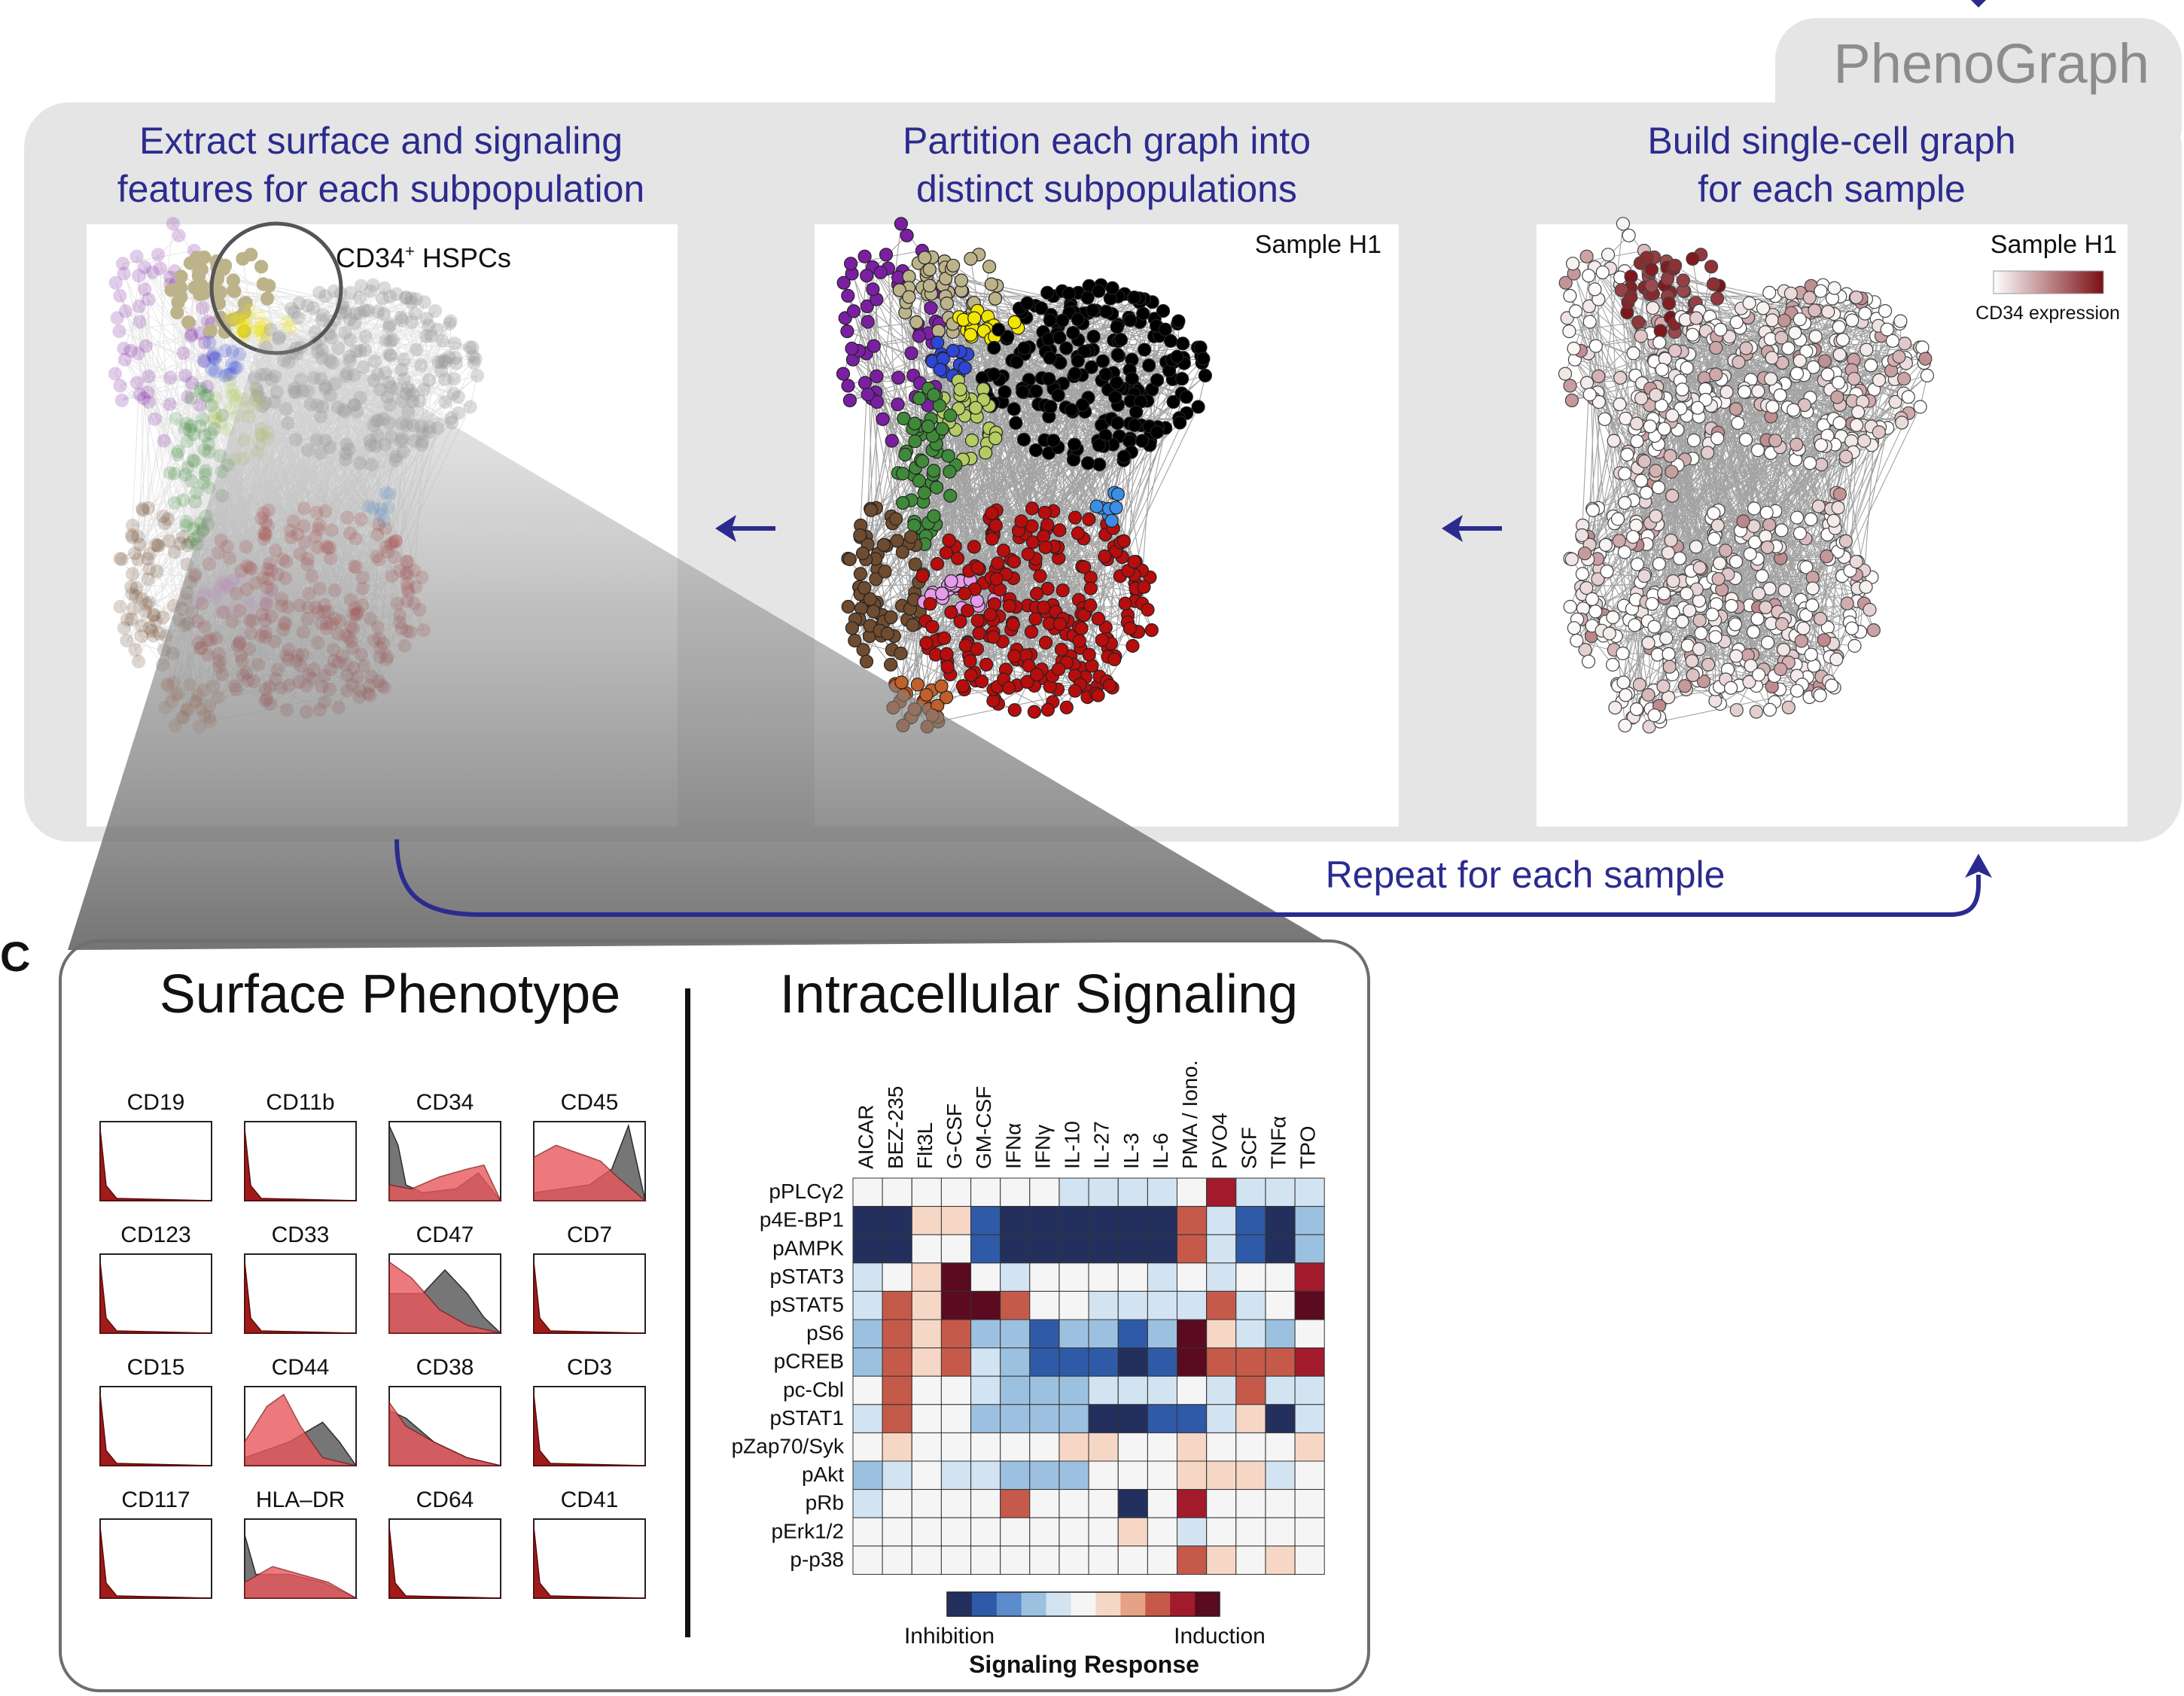 The width and height of the screenshot is (2184, 1696). Describe the element at coordinates (300, 1102) in the screenshot. I see `histogram-label: CD11b` at that location.